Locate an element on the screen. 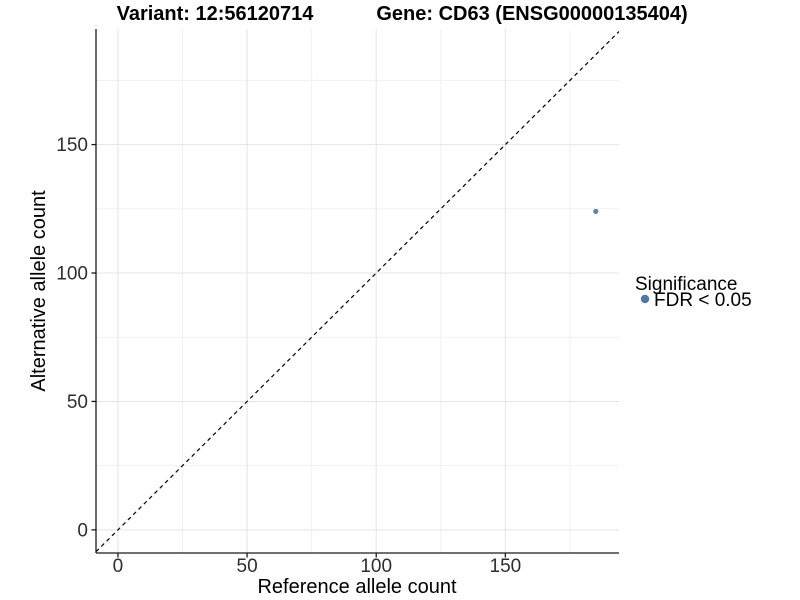 This screenshot has height=600, width=800. legend-entry-label: FDR < 0.05 is located at coordinates (703, 300).